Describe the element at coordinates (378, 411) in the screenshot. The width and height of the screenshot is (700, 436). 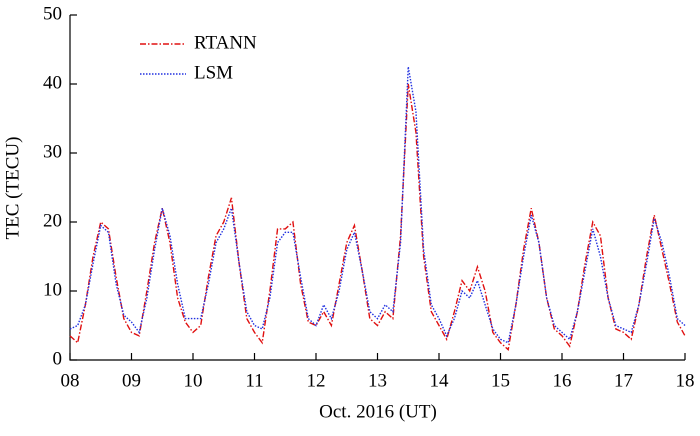
I see `x-axis-label: Oct. 2016 (UT)` at that location.